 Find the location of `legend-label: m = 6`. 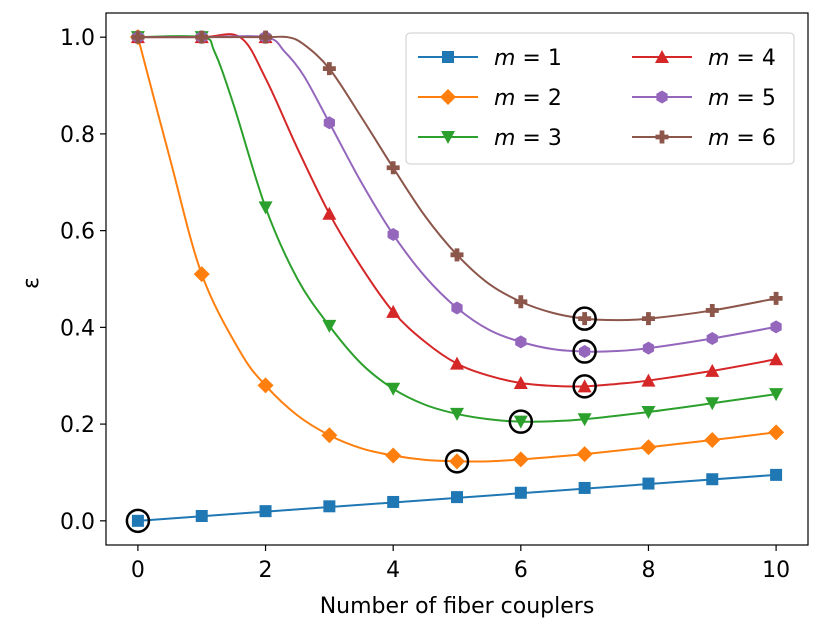

legend-label: m = 6 is located at coordinates (742, 138).